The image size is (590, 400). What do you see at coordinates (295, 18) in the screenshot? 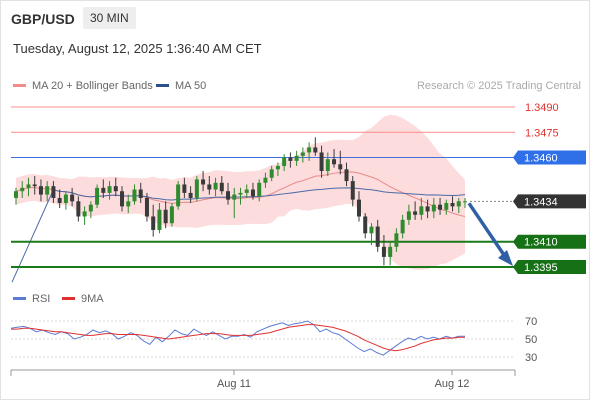
I see `chart-header: GBP/USD 30 MIN` at bounding box center [295, 18].